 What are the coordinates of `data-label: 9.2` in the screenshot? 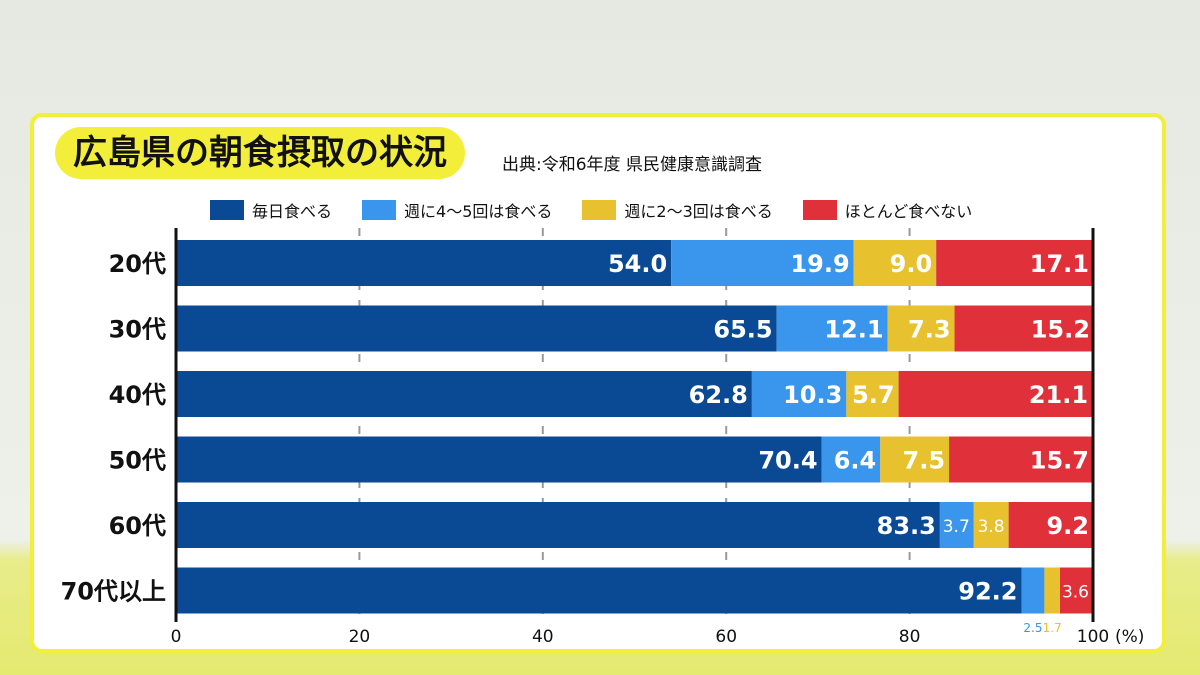 It's located at (1067, 526).